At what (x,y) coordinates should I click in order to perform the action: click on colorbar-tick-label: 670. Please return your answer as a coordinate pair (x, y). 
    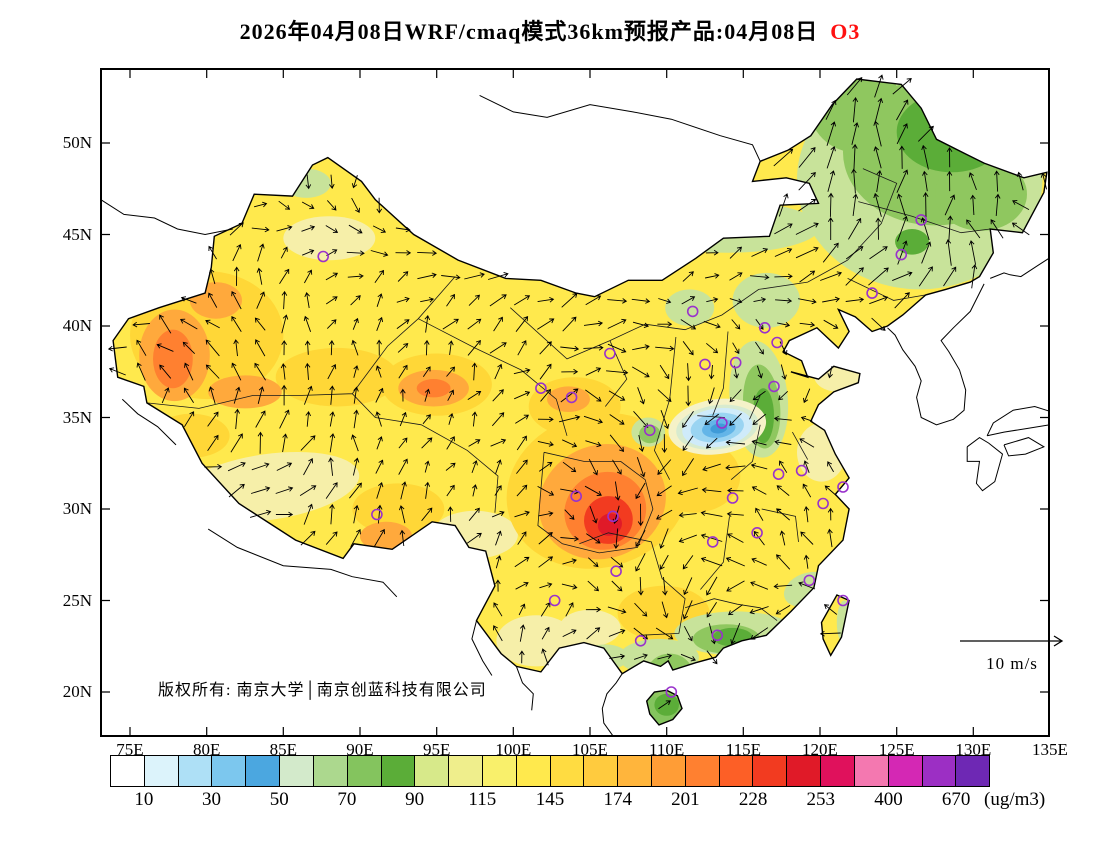
    Looking at the image, I should click on (956, 799).